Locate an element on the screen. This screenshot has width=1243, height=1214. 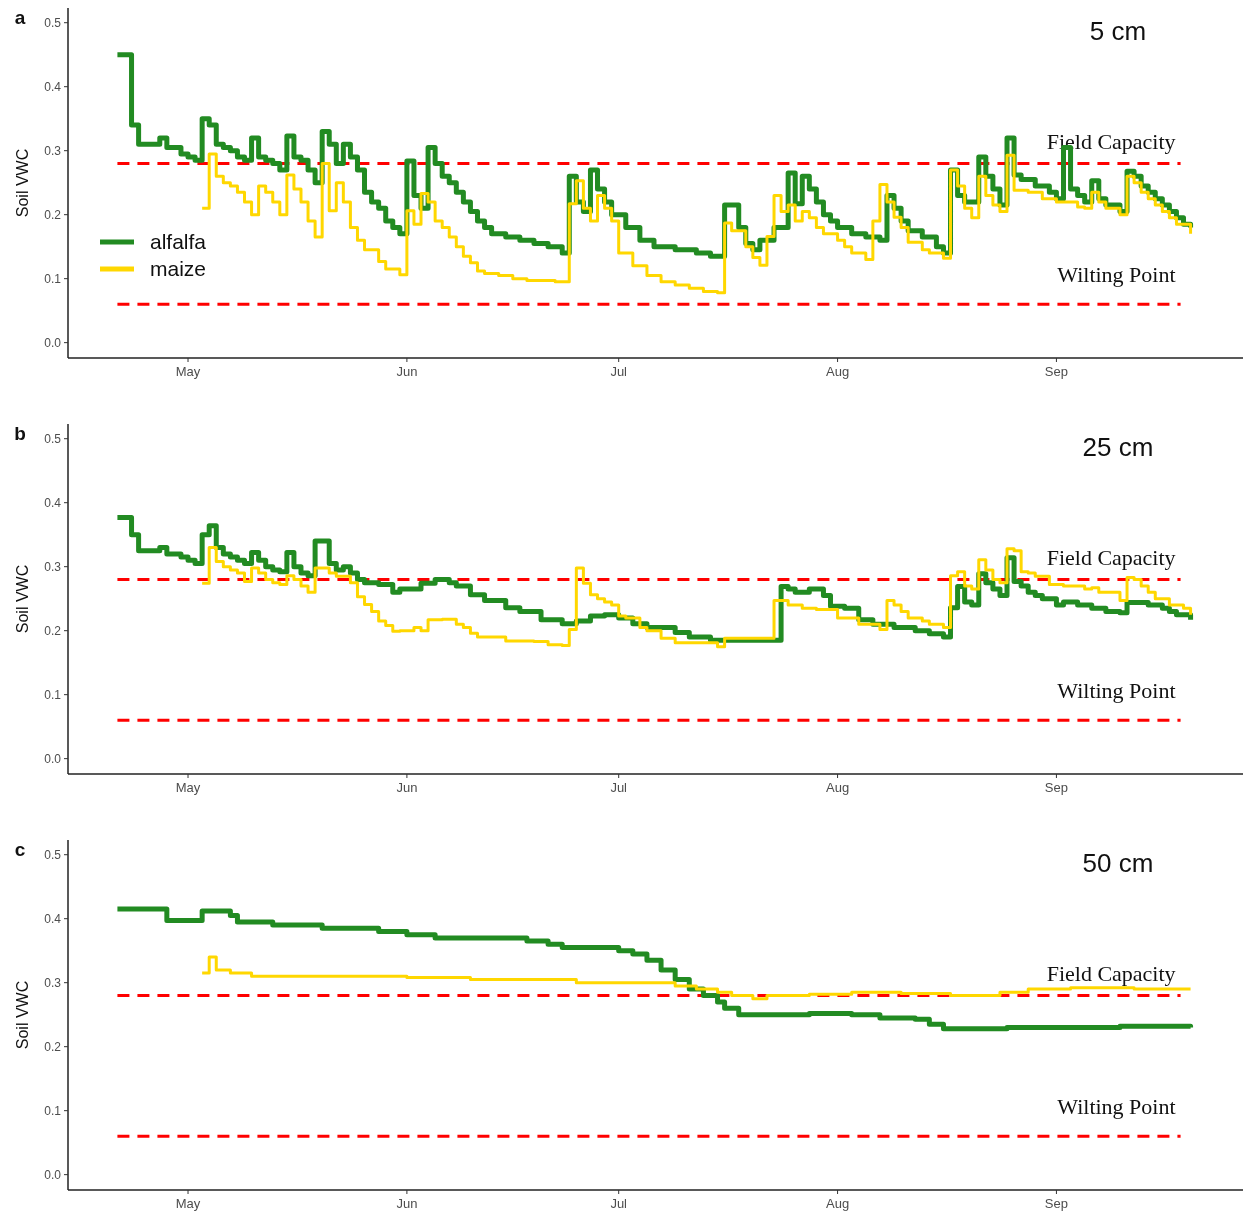
legend-label: alfalfa is located at coordinates (178, 242).